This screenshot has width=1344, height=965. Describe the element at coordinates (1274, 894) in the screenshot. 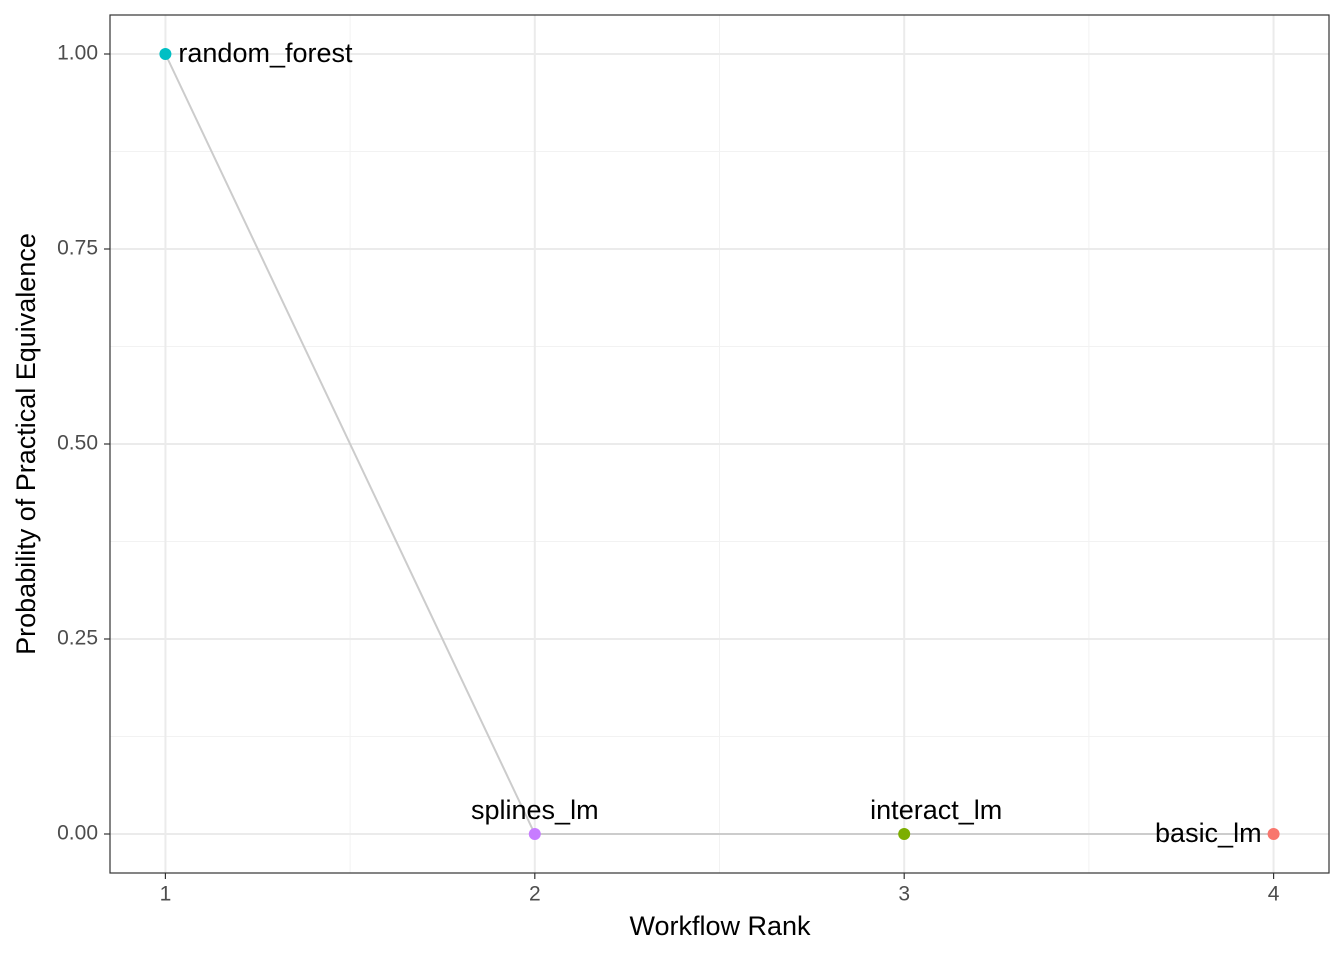

I see `x-tick-label: 4` at that location.